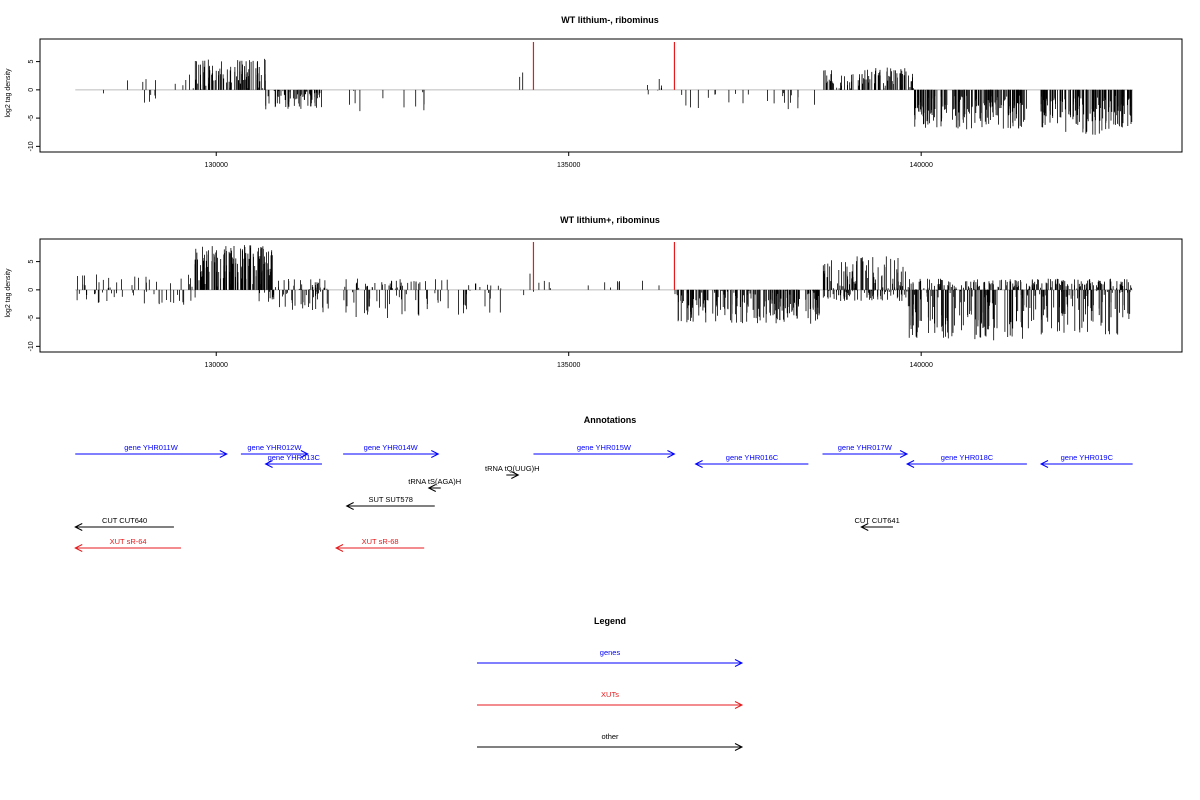  I want to click on feature-label: CUT CUT640, so click(124, 520).